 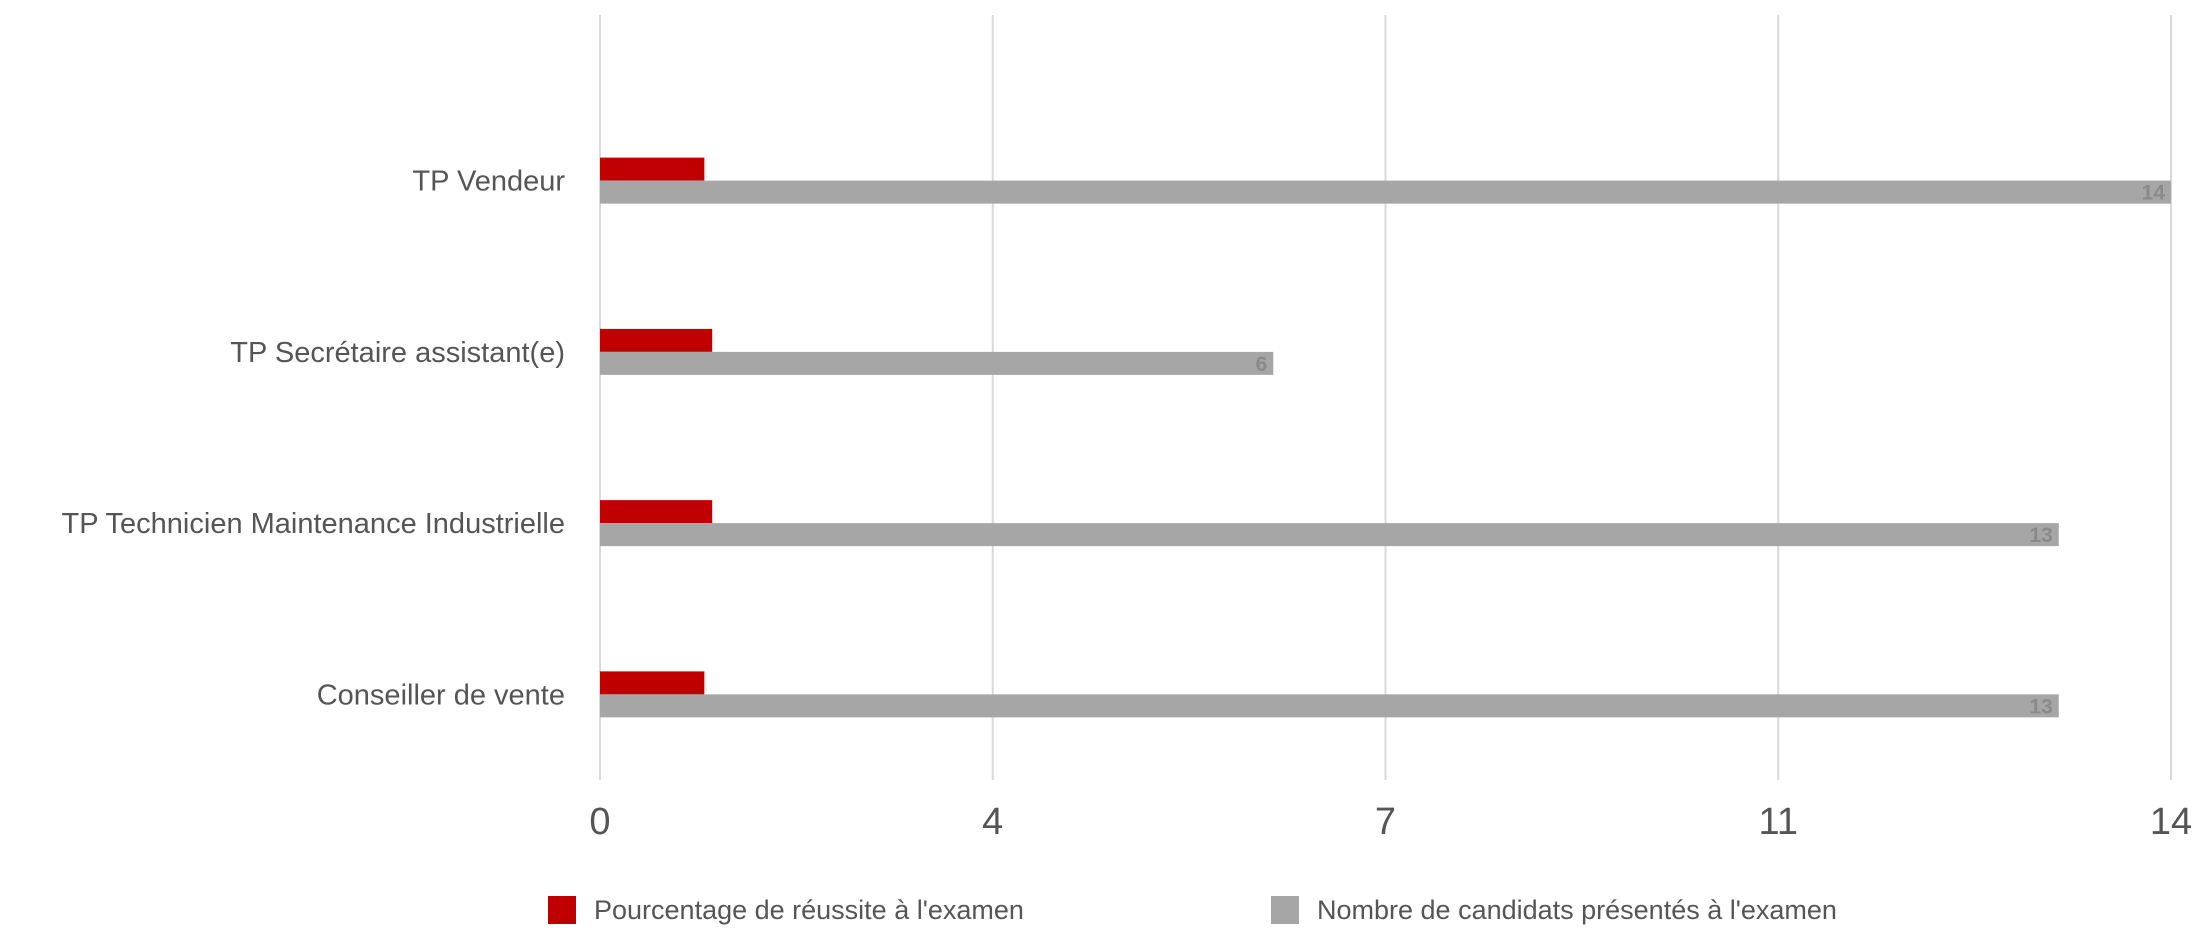 What do you see at coordinates (599, 822) in the screenshot?
I see `x-tick-label: 0` at bounding box center [599, 822].